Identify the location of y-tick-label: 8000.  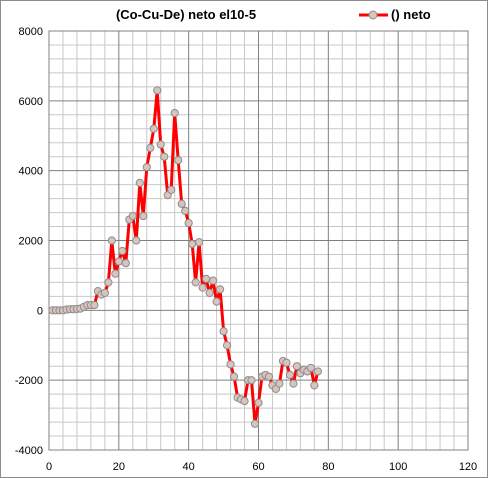
(31, 32).